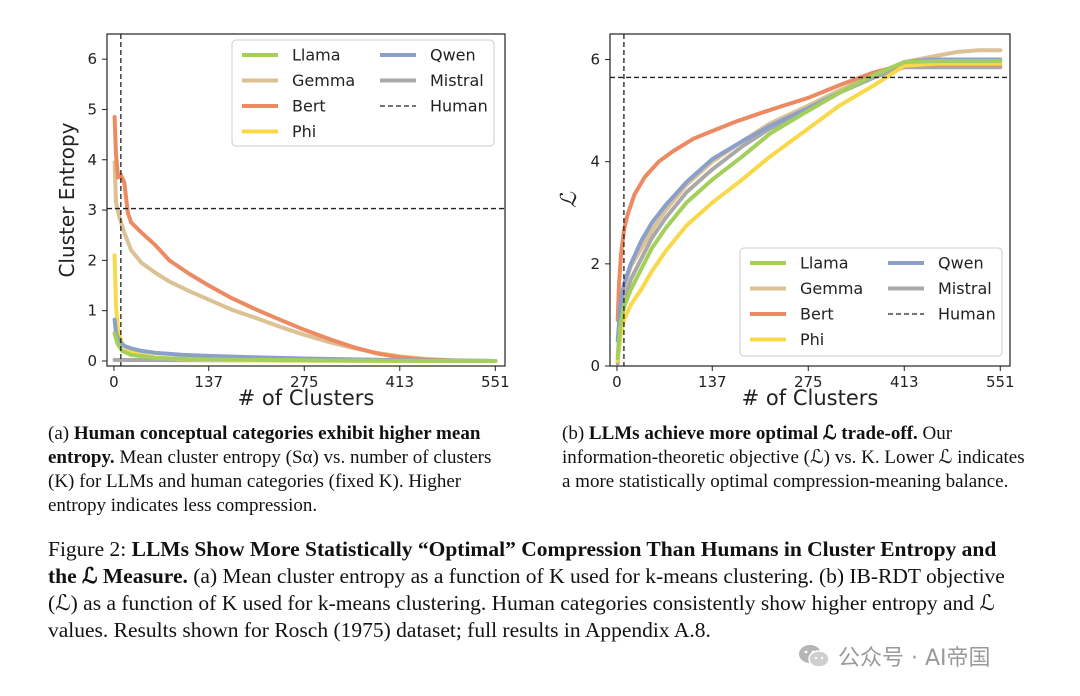 This screenshot has height=696, width=1080. I want to click on y-tick-label: 1, so click(92, 311).